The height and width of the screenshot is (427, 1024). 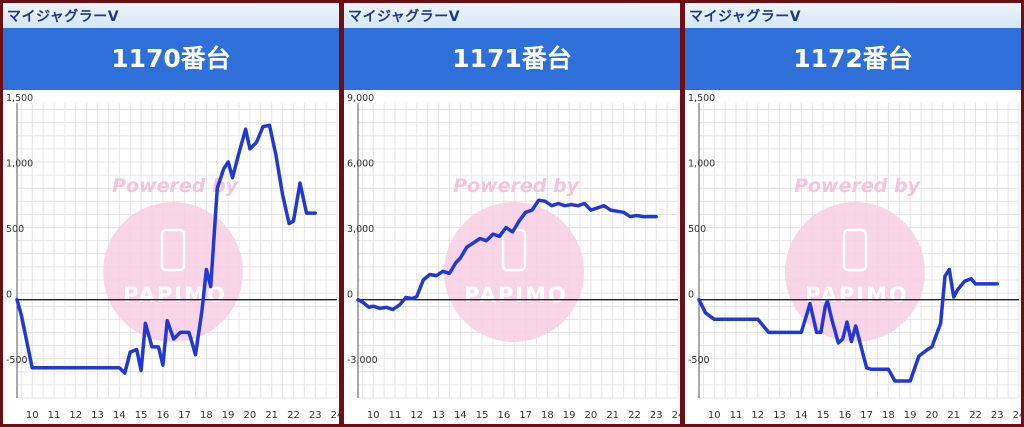 What do you see at coordinates (360, 229) in the screenshot?
I see `y-tick-label: 3,000` at bounding box center [360, 229].